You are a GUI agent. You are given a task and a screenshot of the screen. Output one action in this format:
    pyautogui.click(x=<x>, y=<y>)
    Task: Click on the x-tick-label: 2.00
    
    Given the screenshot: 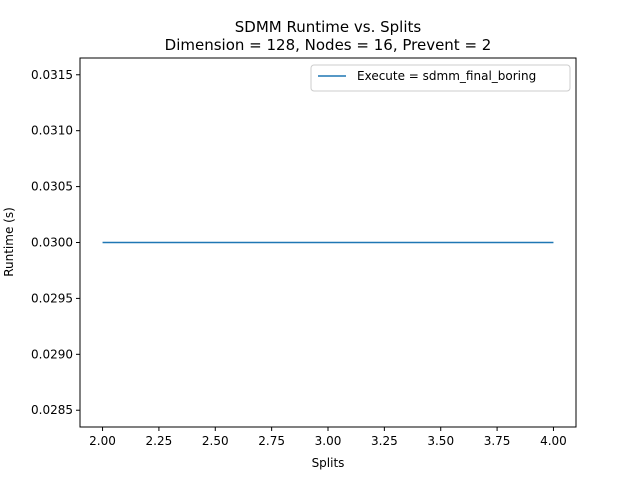 What is the action you would take?
    pyautogui.click(x=102, y=441)
    